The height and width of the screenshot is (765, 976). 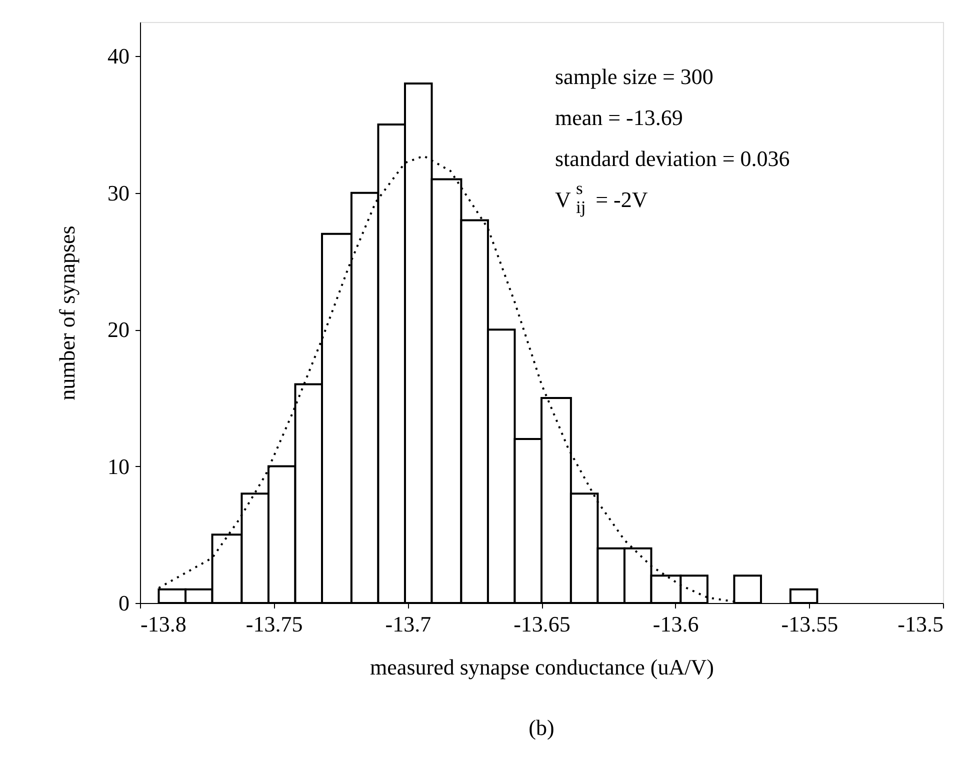 I want to click on annotation: mean = -13.69, so click(x=619, y=117).